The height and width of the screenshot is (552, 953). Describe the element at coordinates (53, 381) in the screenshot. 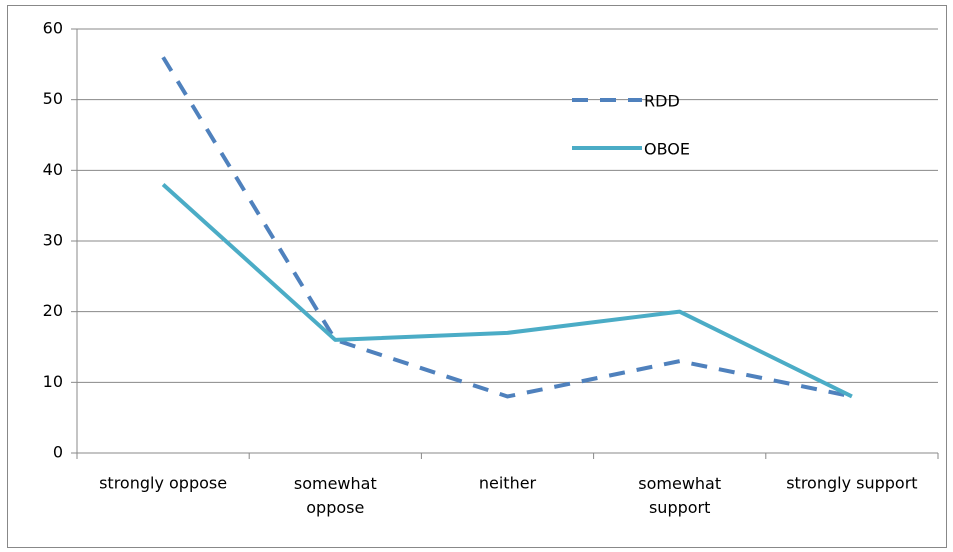

I see `y-tick-label: 10` at that location.